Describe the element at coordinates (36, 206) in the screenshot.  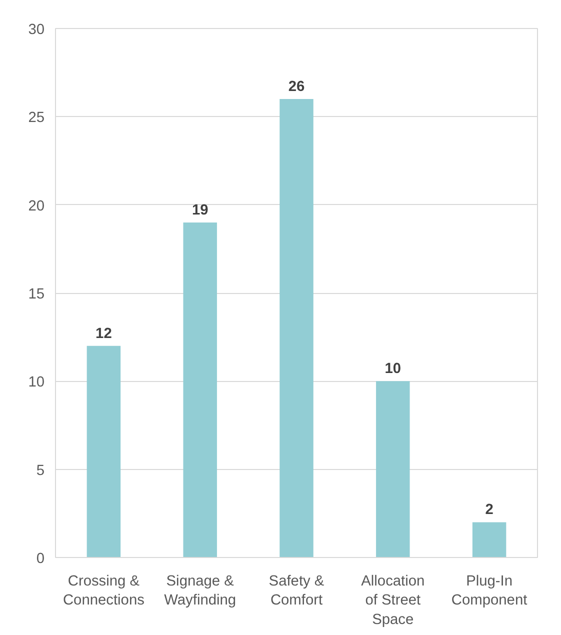
I see `y-tick-label: 20` at that location.